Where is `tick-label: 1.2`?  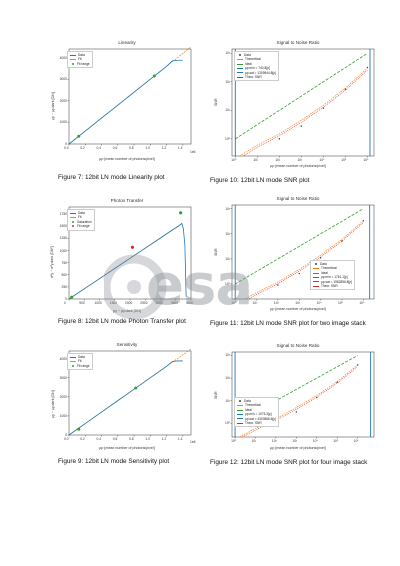
tick-label: 1.2 is located at coordinates (164, 439).